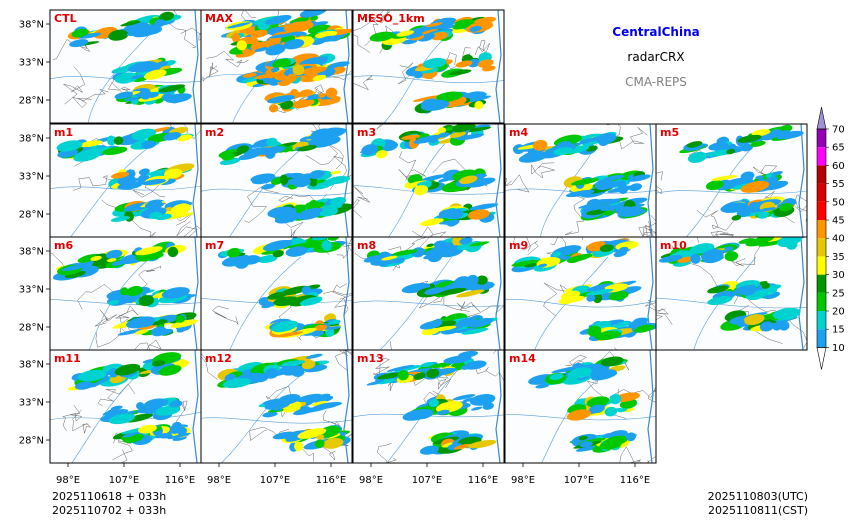  I want to click on panel-label: m1, so click(63, 132).